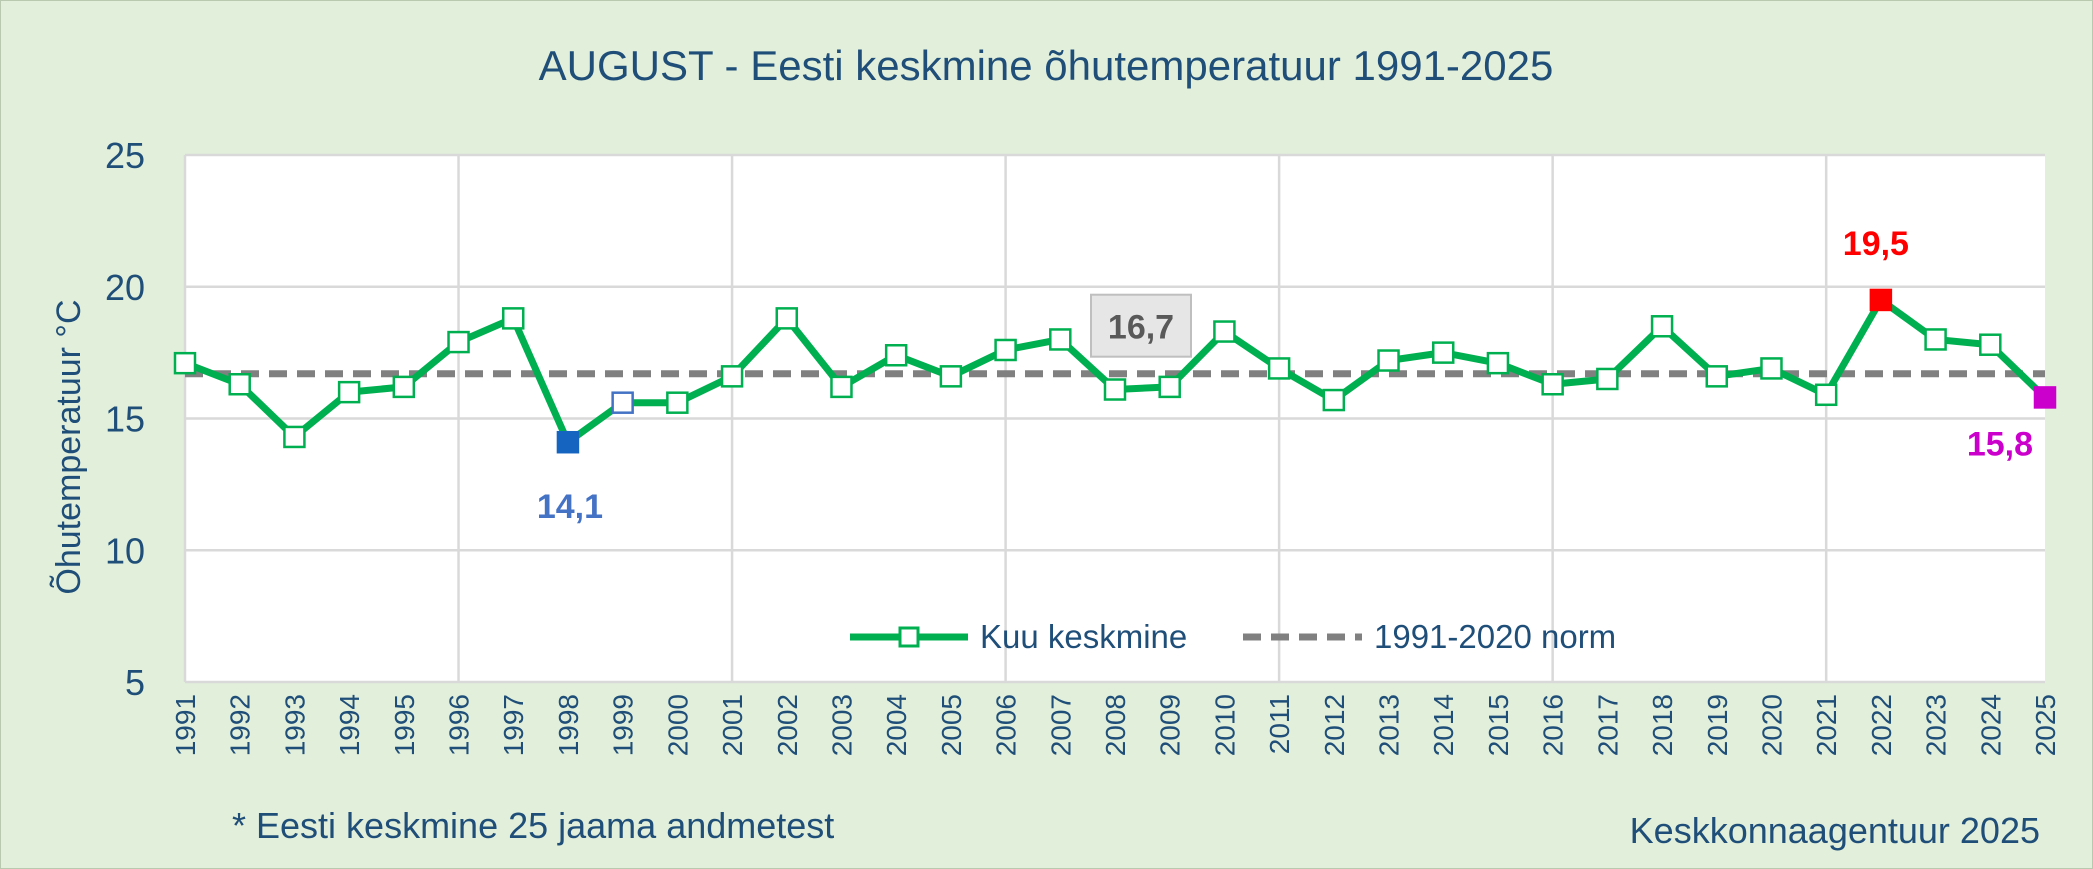 The image size is (2093, 869). What do you see at coordinates (896, 355) in the screenshot?
I see `marker-2004` at bounding box center [896, 355].